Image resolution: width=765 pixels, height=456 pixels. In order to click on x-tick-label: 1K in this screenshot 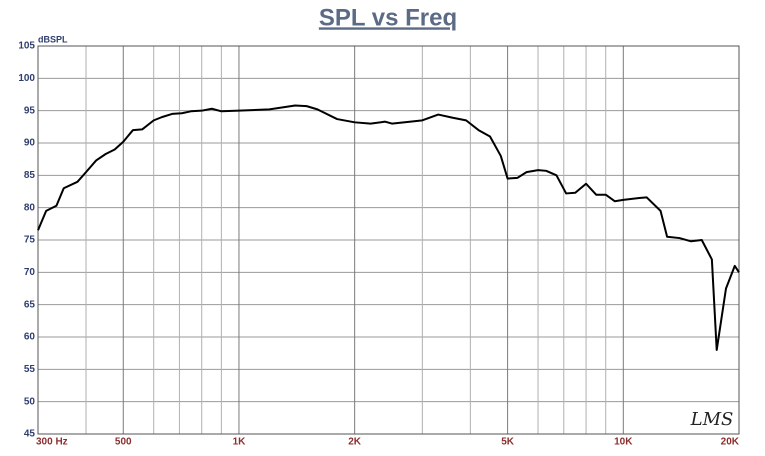, I will do `click(240, 442)`.